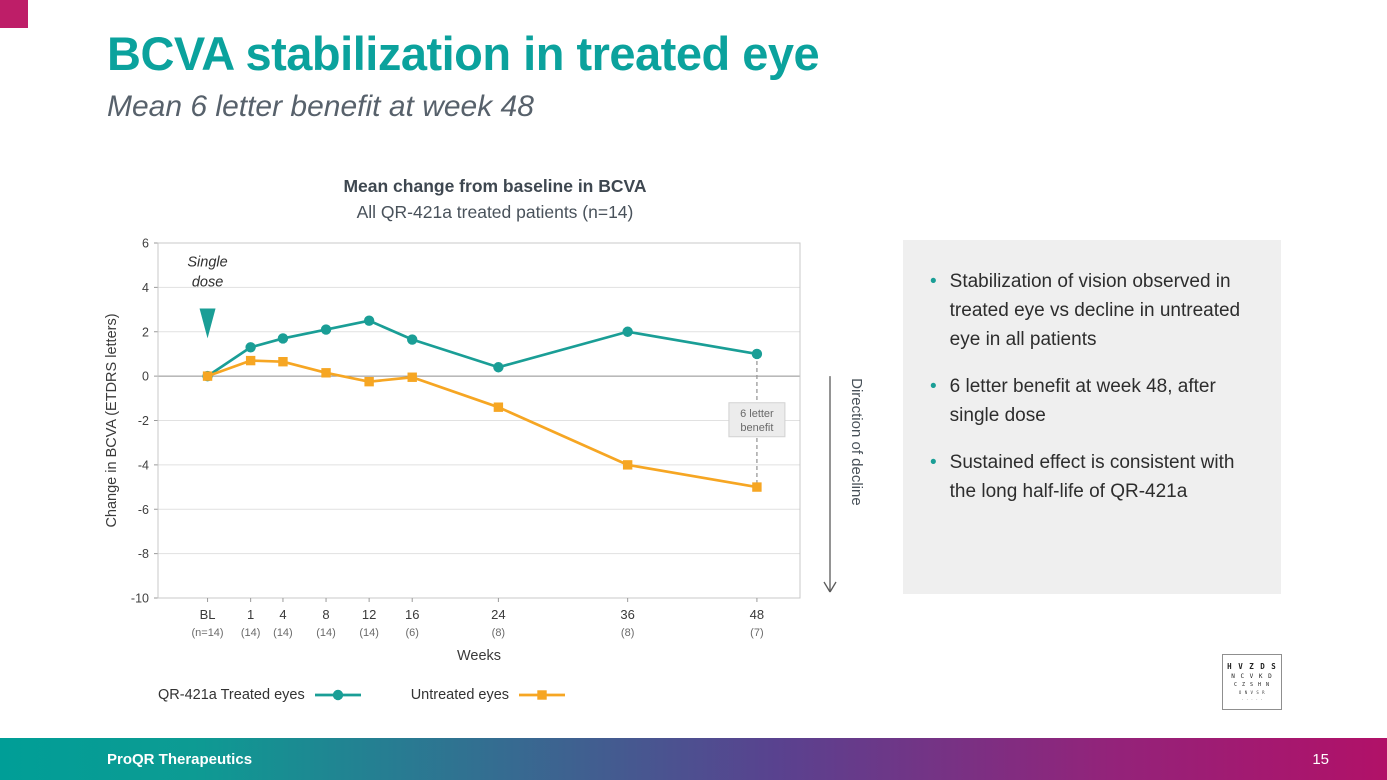 This screenshot has height=780, width=1387. What do you see at coordinates (143, 465) in the screenshot?
I see `svg-text: -4` at bounding box center [143, 465].